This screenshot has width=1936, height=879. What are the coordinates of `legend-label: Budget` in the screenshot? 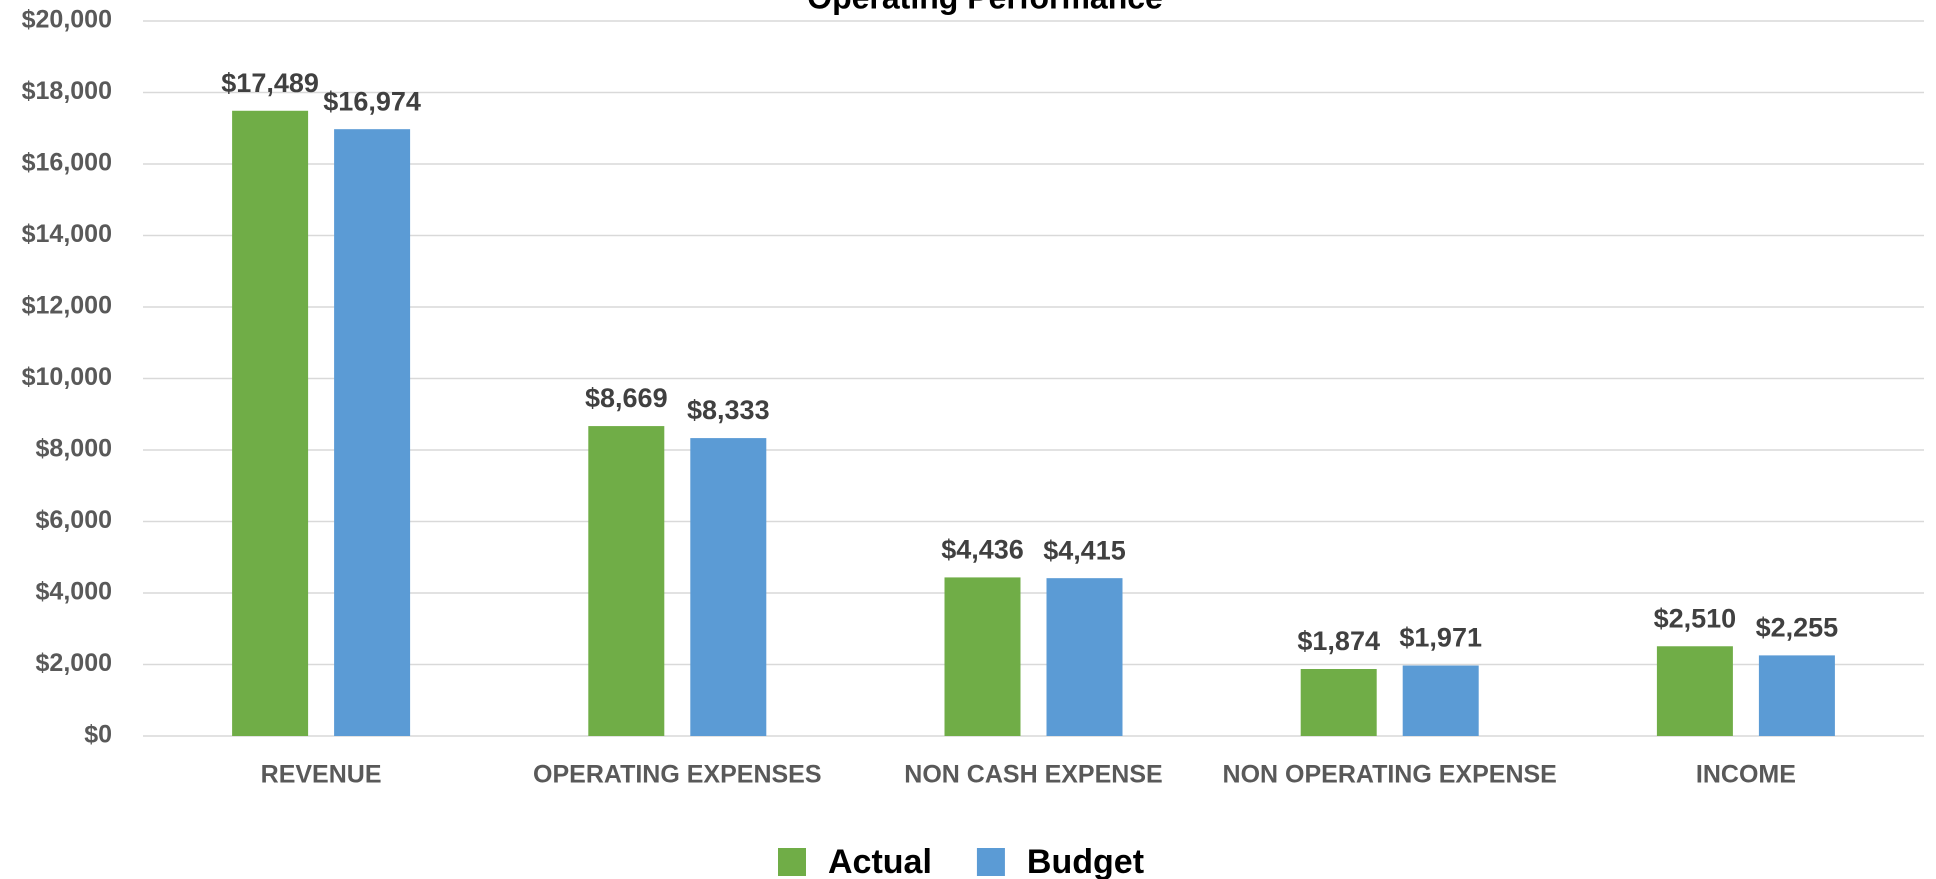 It's located at (1085, 861).